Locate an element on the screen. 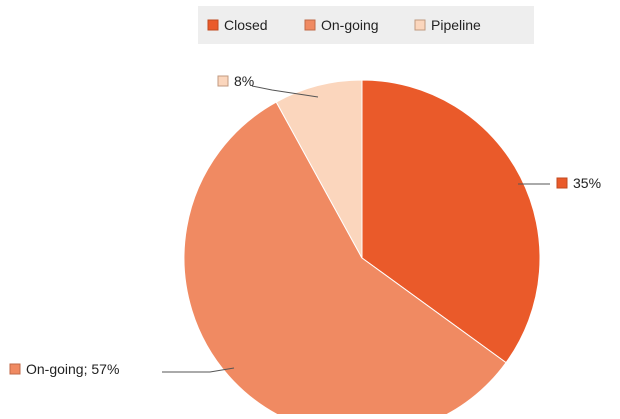 The width and height of the screenshot is (620, 419). data-label-pipeline: 8% is located at coordinates (244, 81).